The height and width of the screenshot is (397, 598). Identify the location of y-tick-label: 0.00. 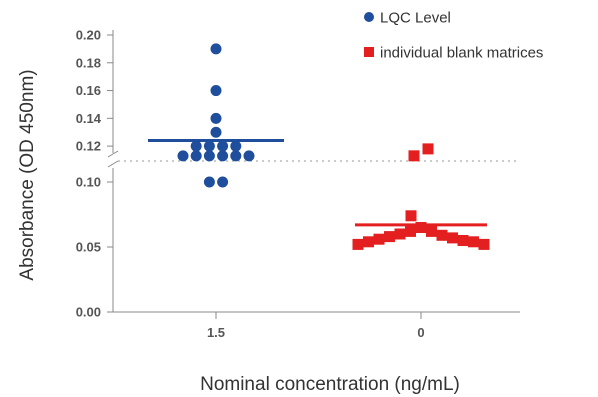
(88, 312).